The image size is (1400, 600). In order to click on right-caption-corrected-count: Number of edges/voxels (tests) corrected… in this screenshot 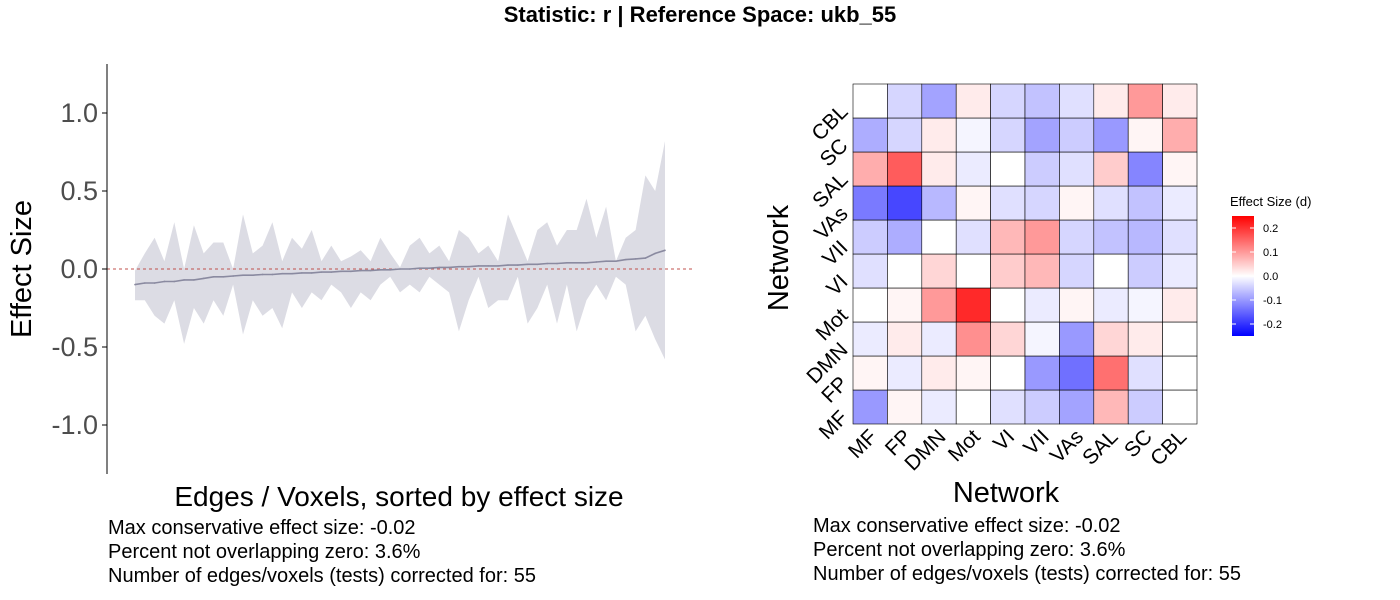, I will do `click(1027, 574)`.